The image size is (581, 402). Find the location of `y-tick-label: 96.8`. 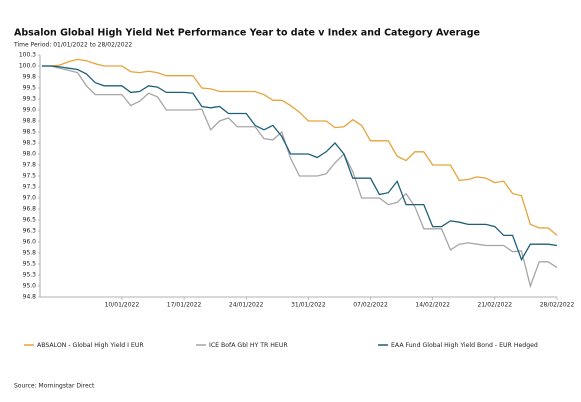

y-tick-label: 96.8 is located at coordinates (30, 209).